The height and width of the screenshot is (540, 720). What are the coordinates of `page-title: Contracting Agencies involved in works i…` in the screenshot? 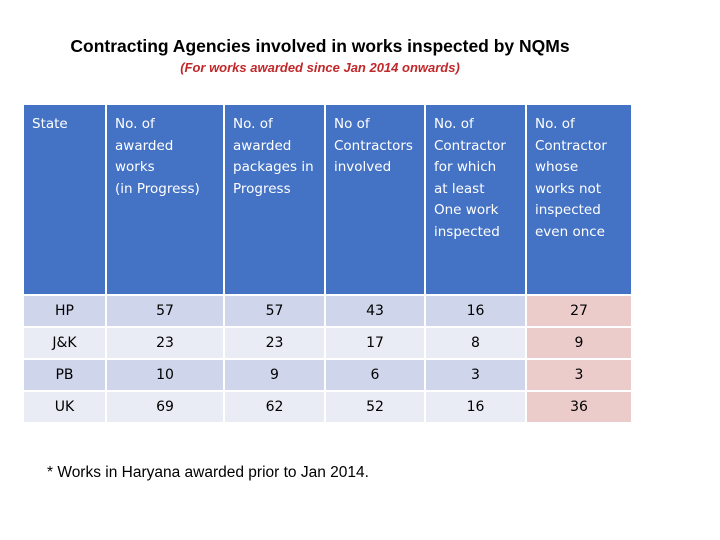 It's located at (320, 46).